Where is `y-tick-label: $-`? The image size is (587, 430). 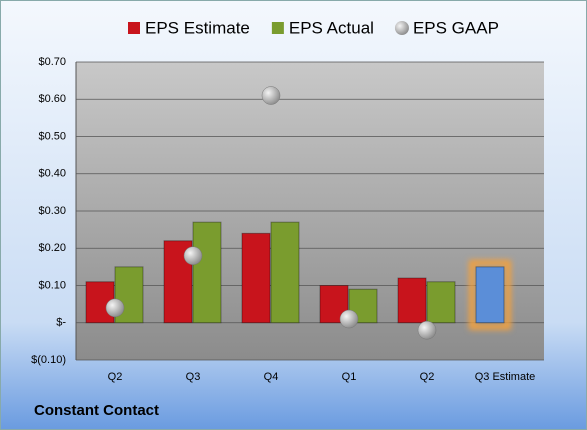
y-tick-label: $- is located at coordinates (61, 323).